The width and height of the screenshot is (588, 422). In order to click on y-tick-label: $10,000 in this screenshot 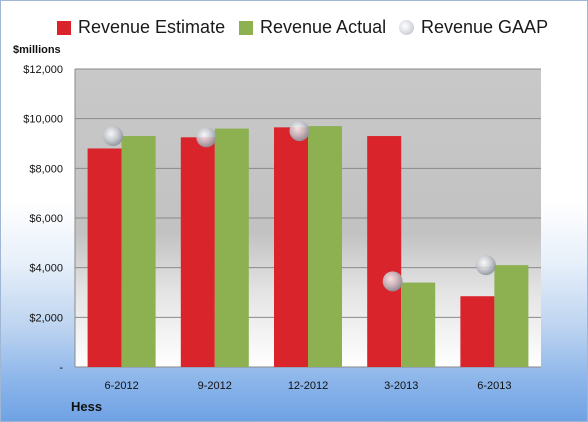, I will do `click(43, 120)`.